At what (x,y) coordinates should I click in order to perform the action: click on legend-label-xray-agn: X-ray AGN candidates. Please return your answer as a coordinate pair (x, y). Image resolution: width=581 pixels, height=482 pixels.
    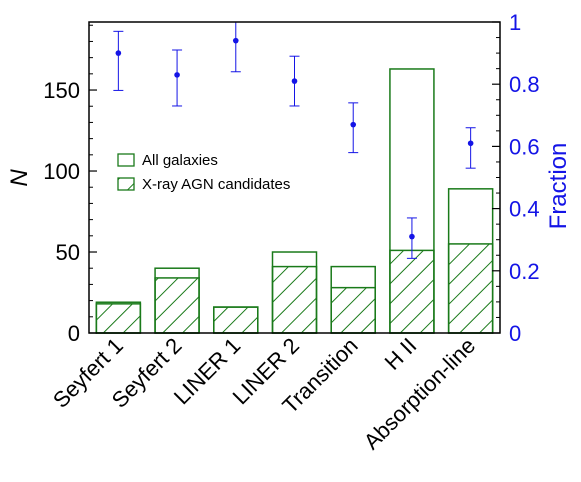
    Looking at the image, I should click on (216, 184).